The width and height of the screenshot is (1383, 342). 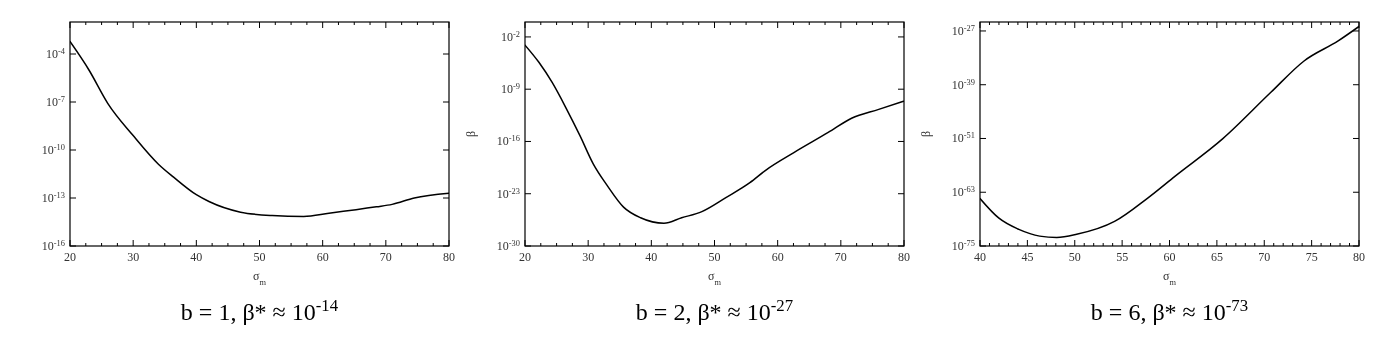 What do you see at coordinates (1169, 310) in the screenshot?
I see `text: b = 6, β* ≈ 10$^{-73}$` at bounding box center [1169, 310].